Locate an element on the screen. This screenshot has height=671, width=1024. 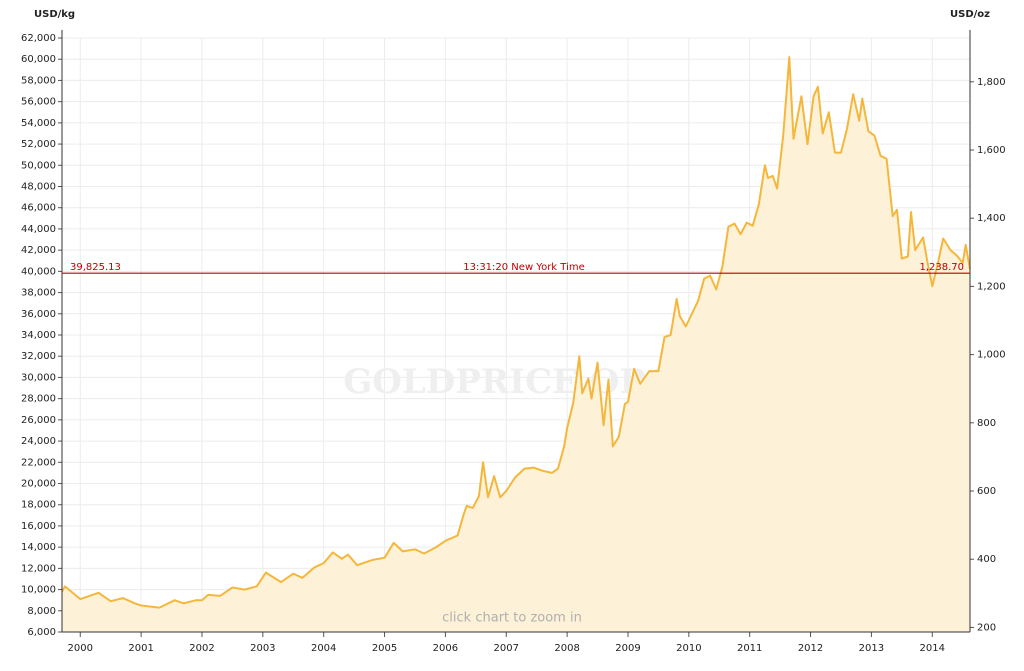
x-tick-label: 2003 is located at coordinates (262, 648).